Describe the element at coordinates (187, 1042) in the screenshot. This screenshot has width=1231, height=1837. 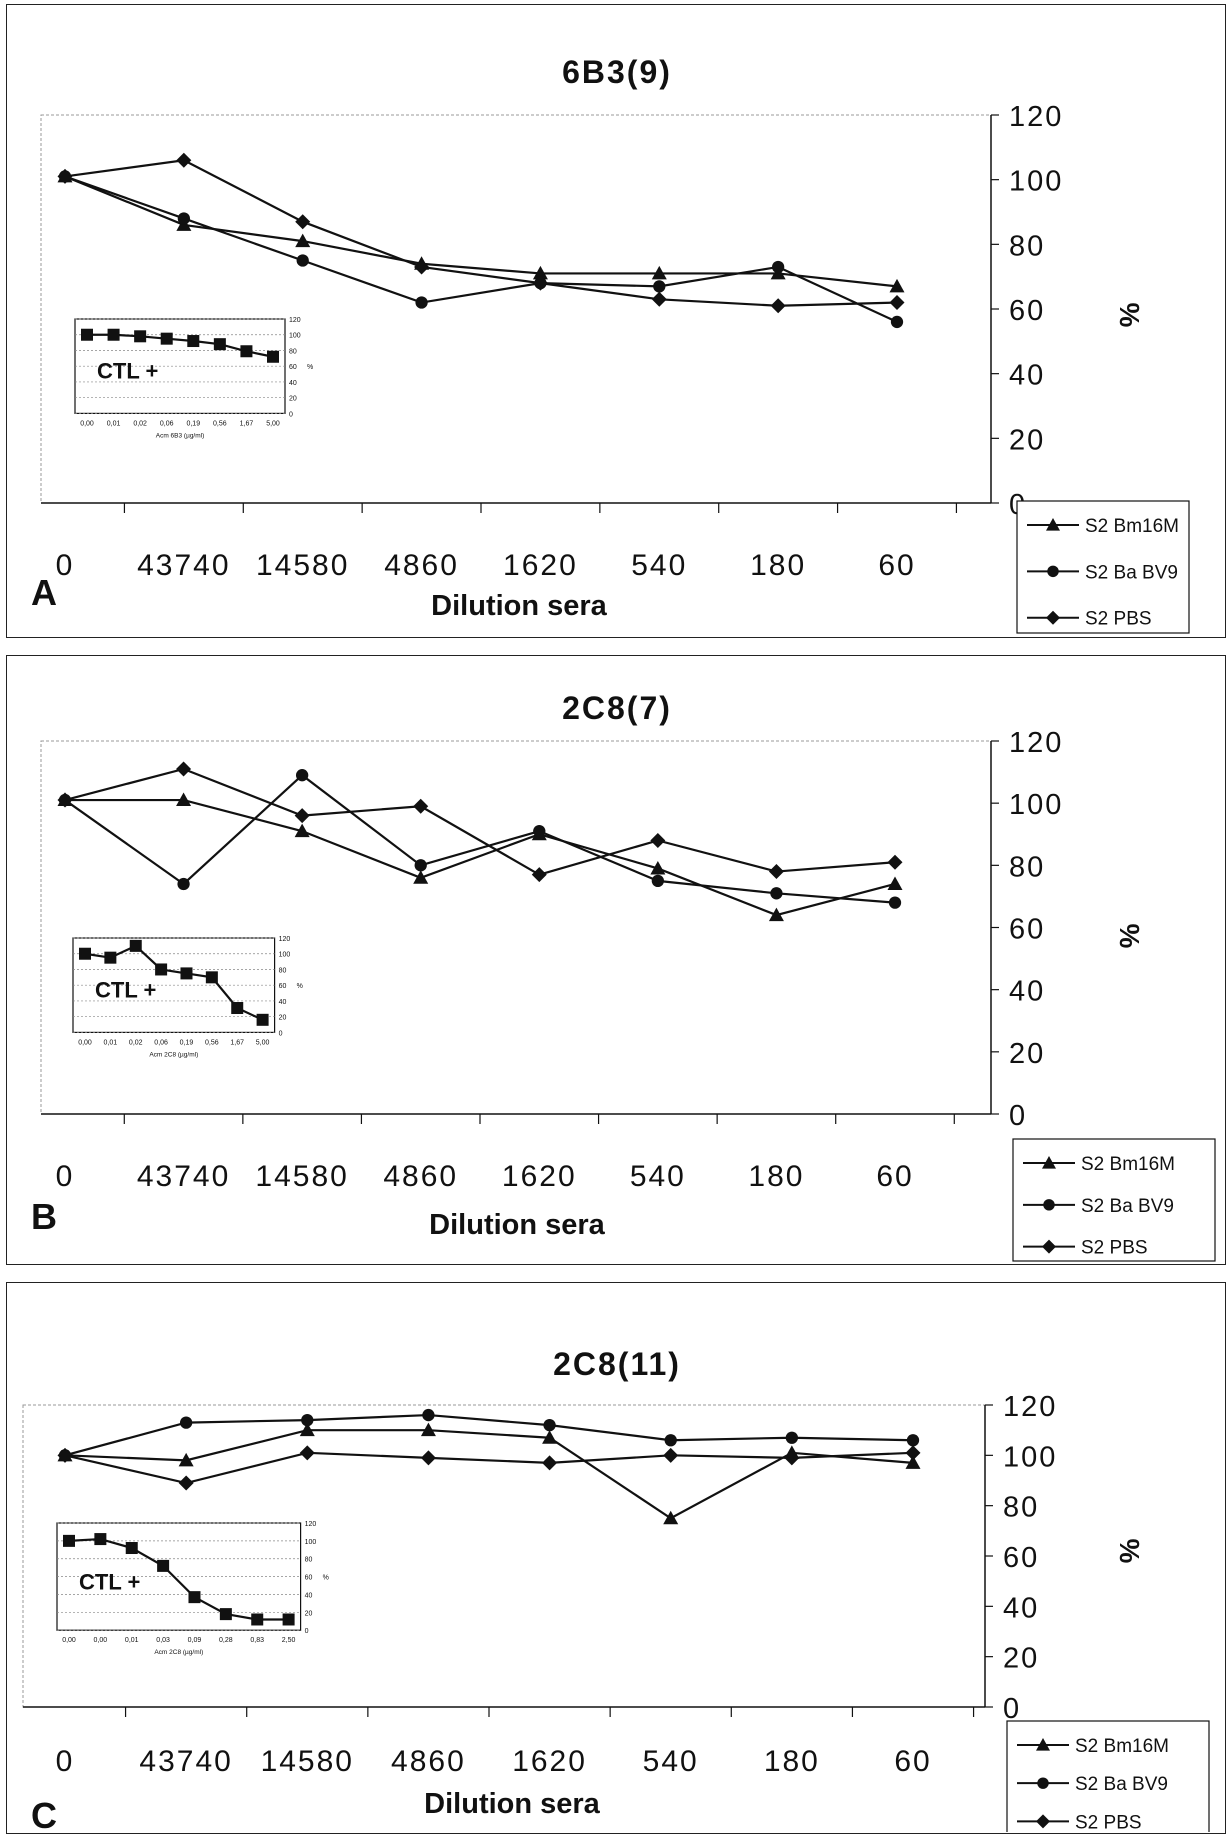
I see `inset-x-tick-label: 0,19` at that location.